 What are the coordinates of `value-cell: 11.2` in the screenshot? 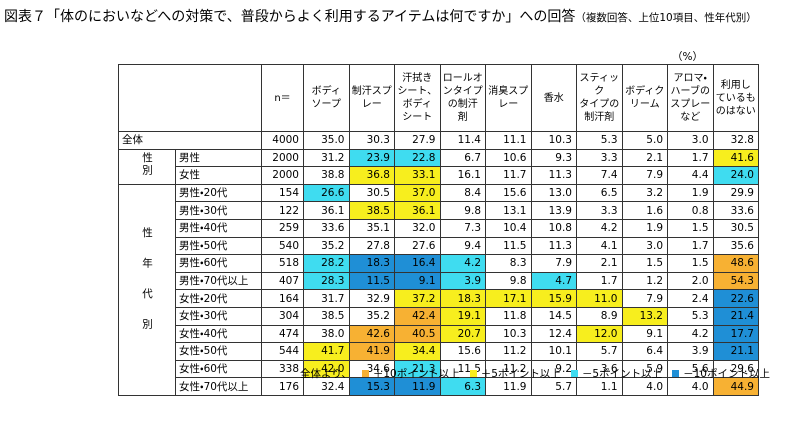 It's located at (508, 351).